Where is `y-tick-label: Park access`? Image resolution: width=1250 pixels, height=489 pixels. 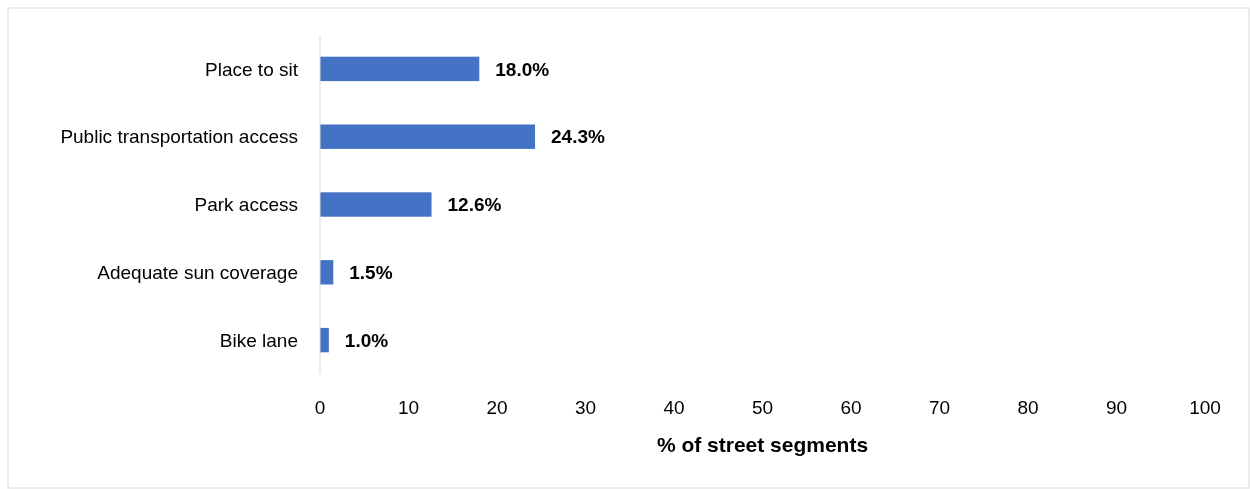
y-tick-label: Park access is located at coordinates (246, 205).